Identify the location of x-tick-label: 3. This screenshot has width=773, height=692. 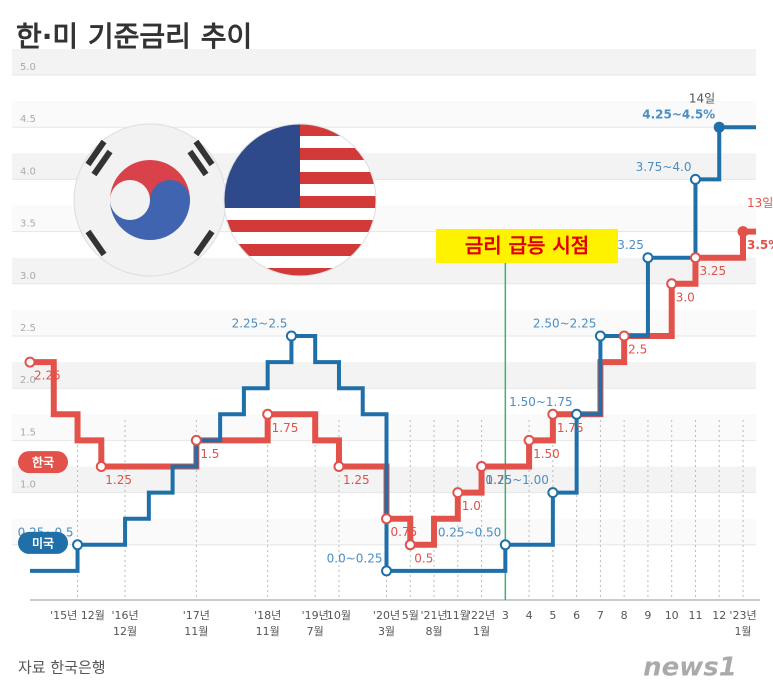
(505, 615).